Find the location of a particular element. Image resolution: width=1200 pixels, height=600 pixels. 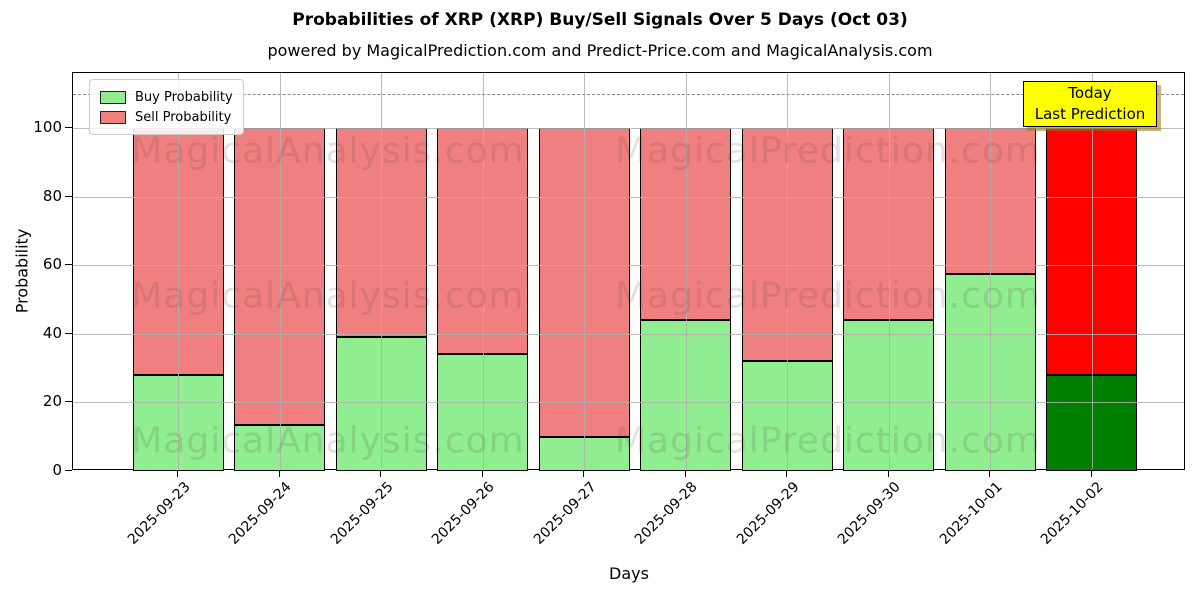

today-annotation: Today Last Prediction is located at coordinates (1090, 104).